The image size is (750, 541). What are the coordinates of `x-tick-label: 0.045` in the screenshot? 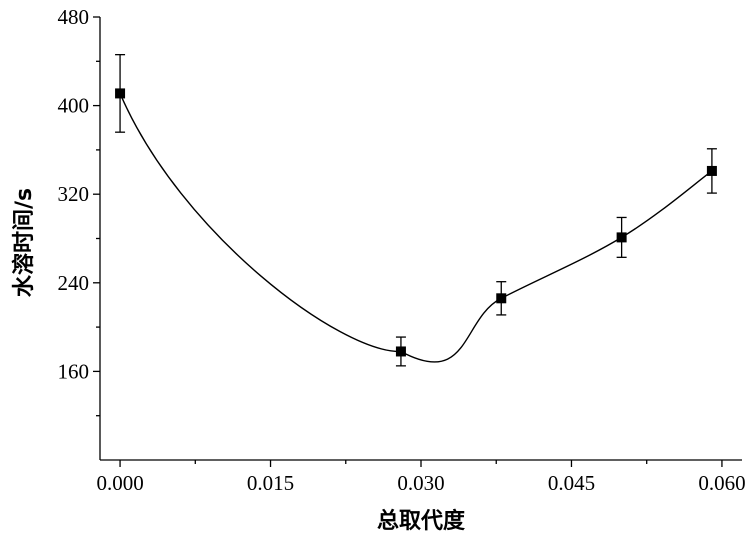 It's located at (571, 483).